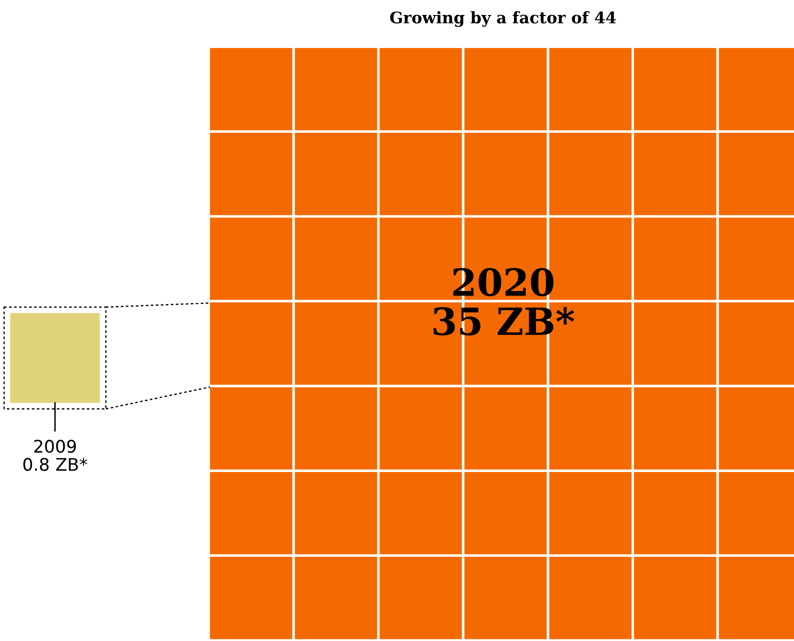  I want to click on category-label: 2009, so click(55, 446).